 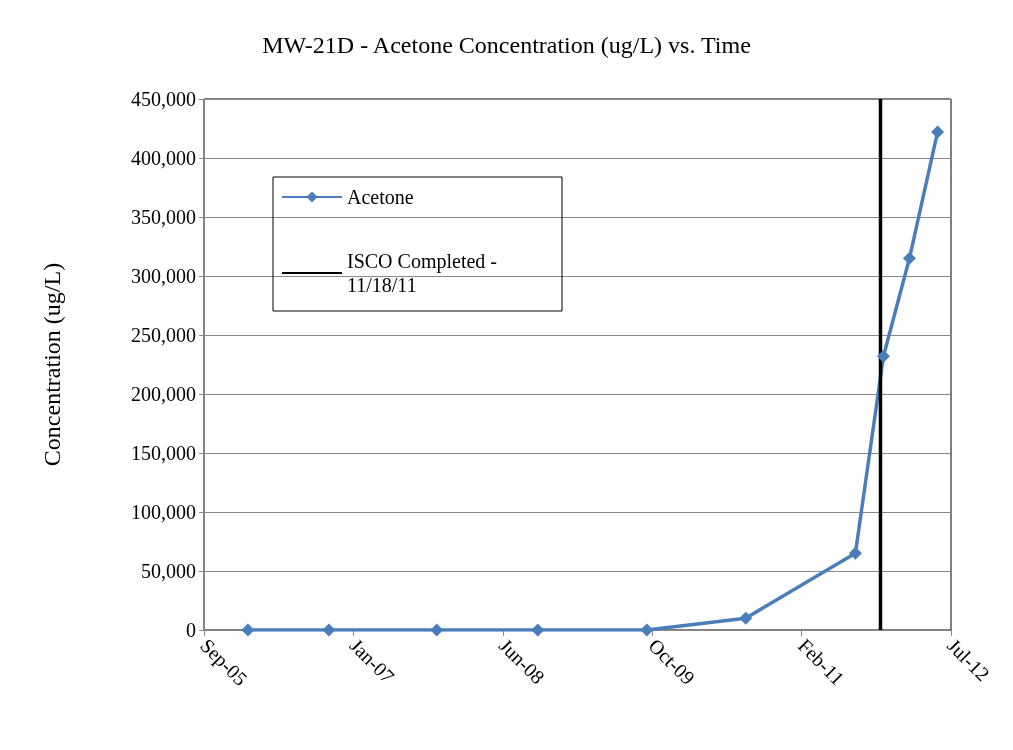 What do you see at coordinates (163, 394) in the screenshot?
I see `y-tick-label: 200,000` at bounding box center [163, 394].